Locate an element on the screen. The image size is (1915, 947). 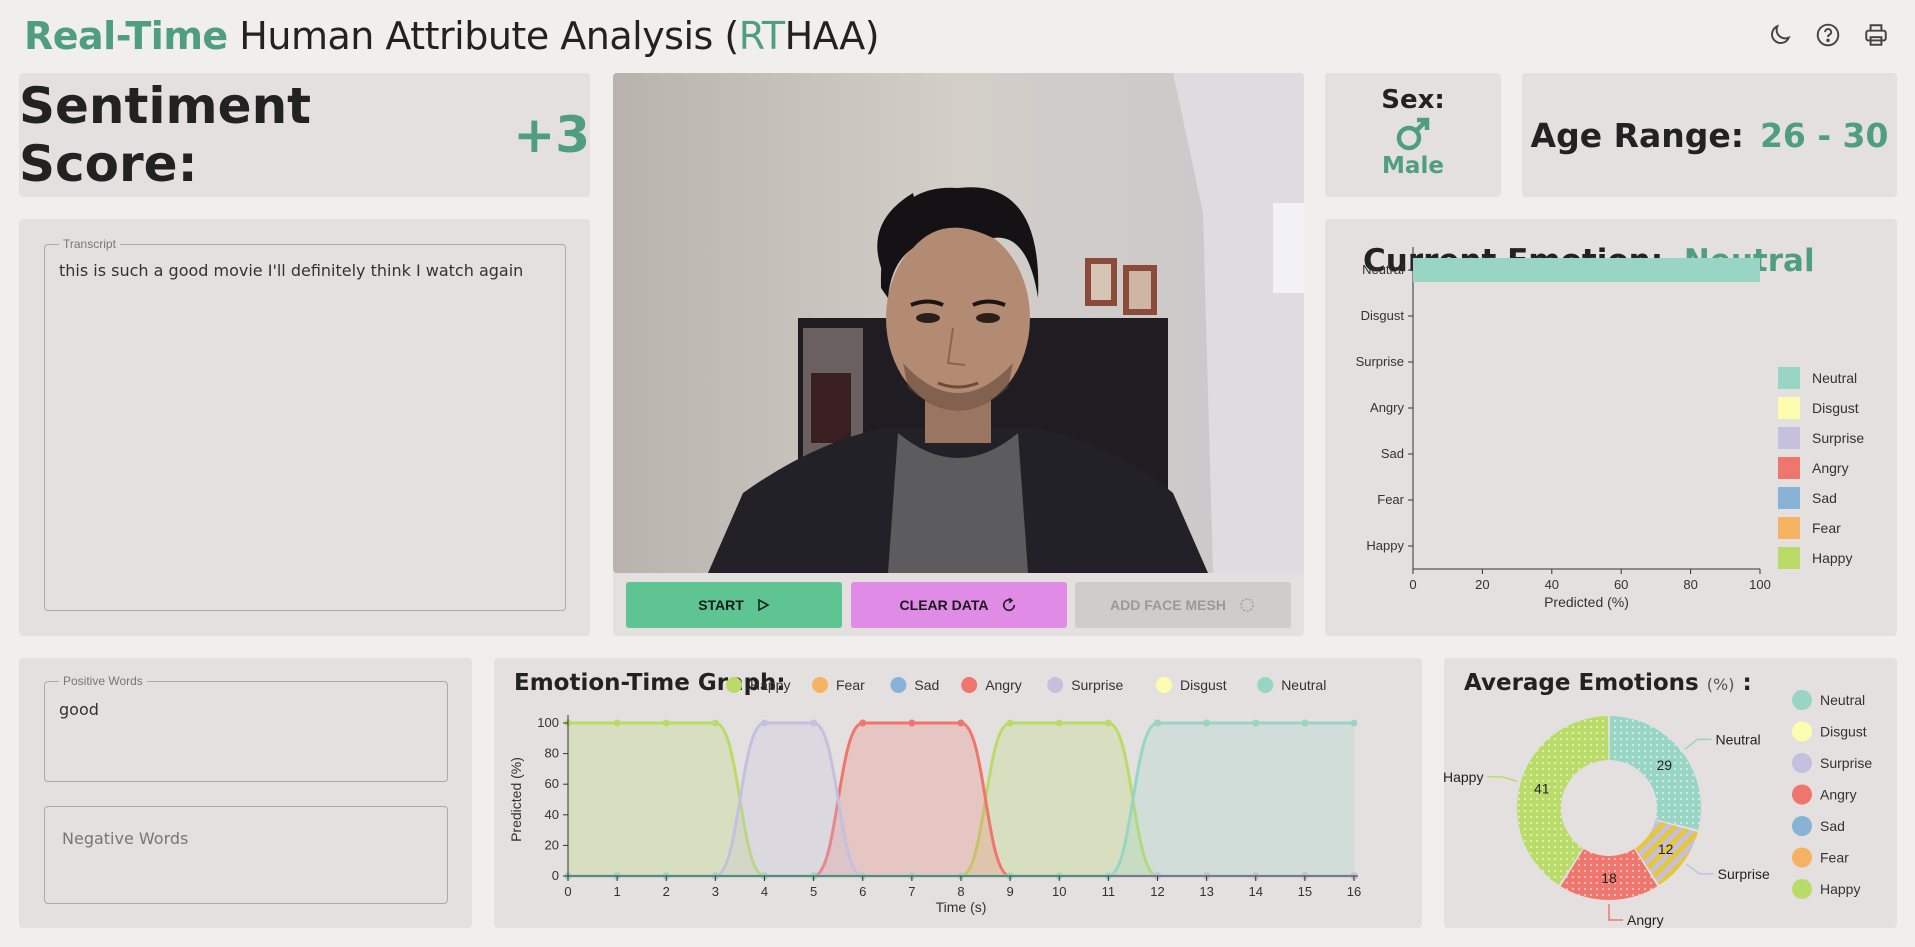
x-tick-label: 3 is located at coordinates (715, 891).